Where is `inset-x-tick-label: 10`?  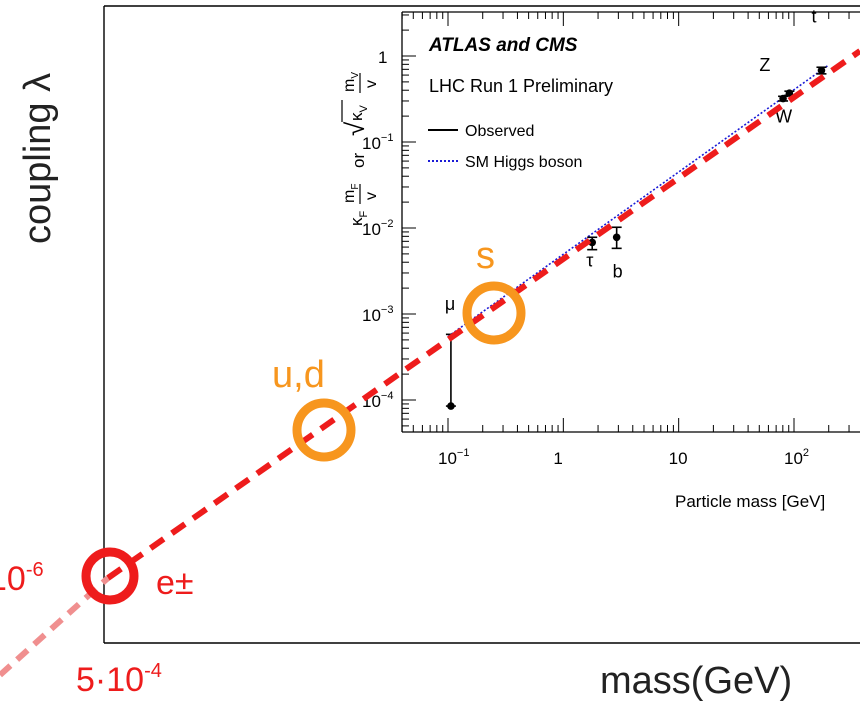 inset-x-tick-label: 10 is located at coordinates (678, 458).